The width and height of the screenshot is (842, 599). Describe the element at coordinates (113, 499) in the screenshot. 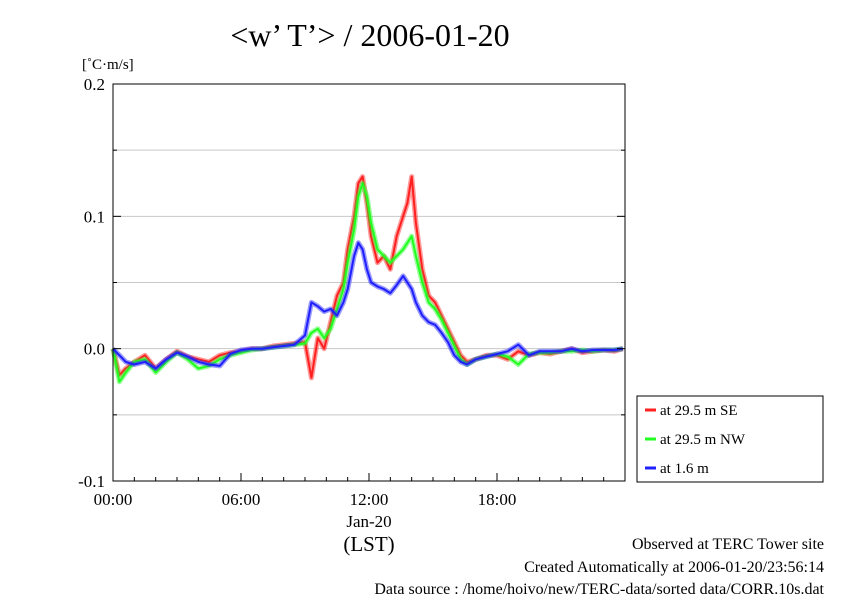

I see `x-tick-label: 00:00` at that location.